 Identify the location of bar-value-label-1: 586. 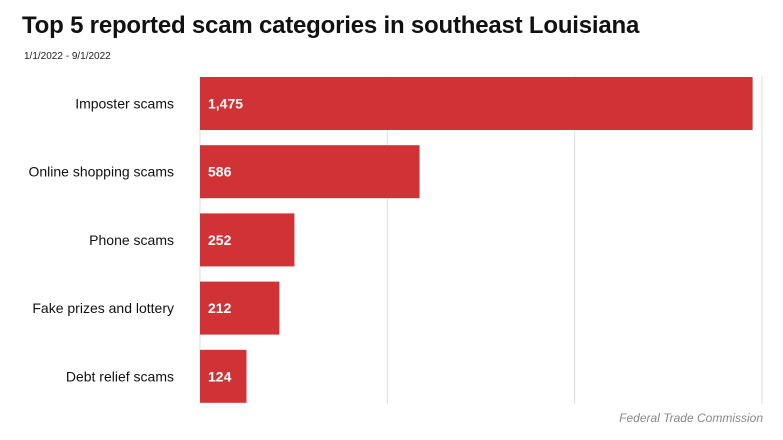
(220, 172).